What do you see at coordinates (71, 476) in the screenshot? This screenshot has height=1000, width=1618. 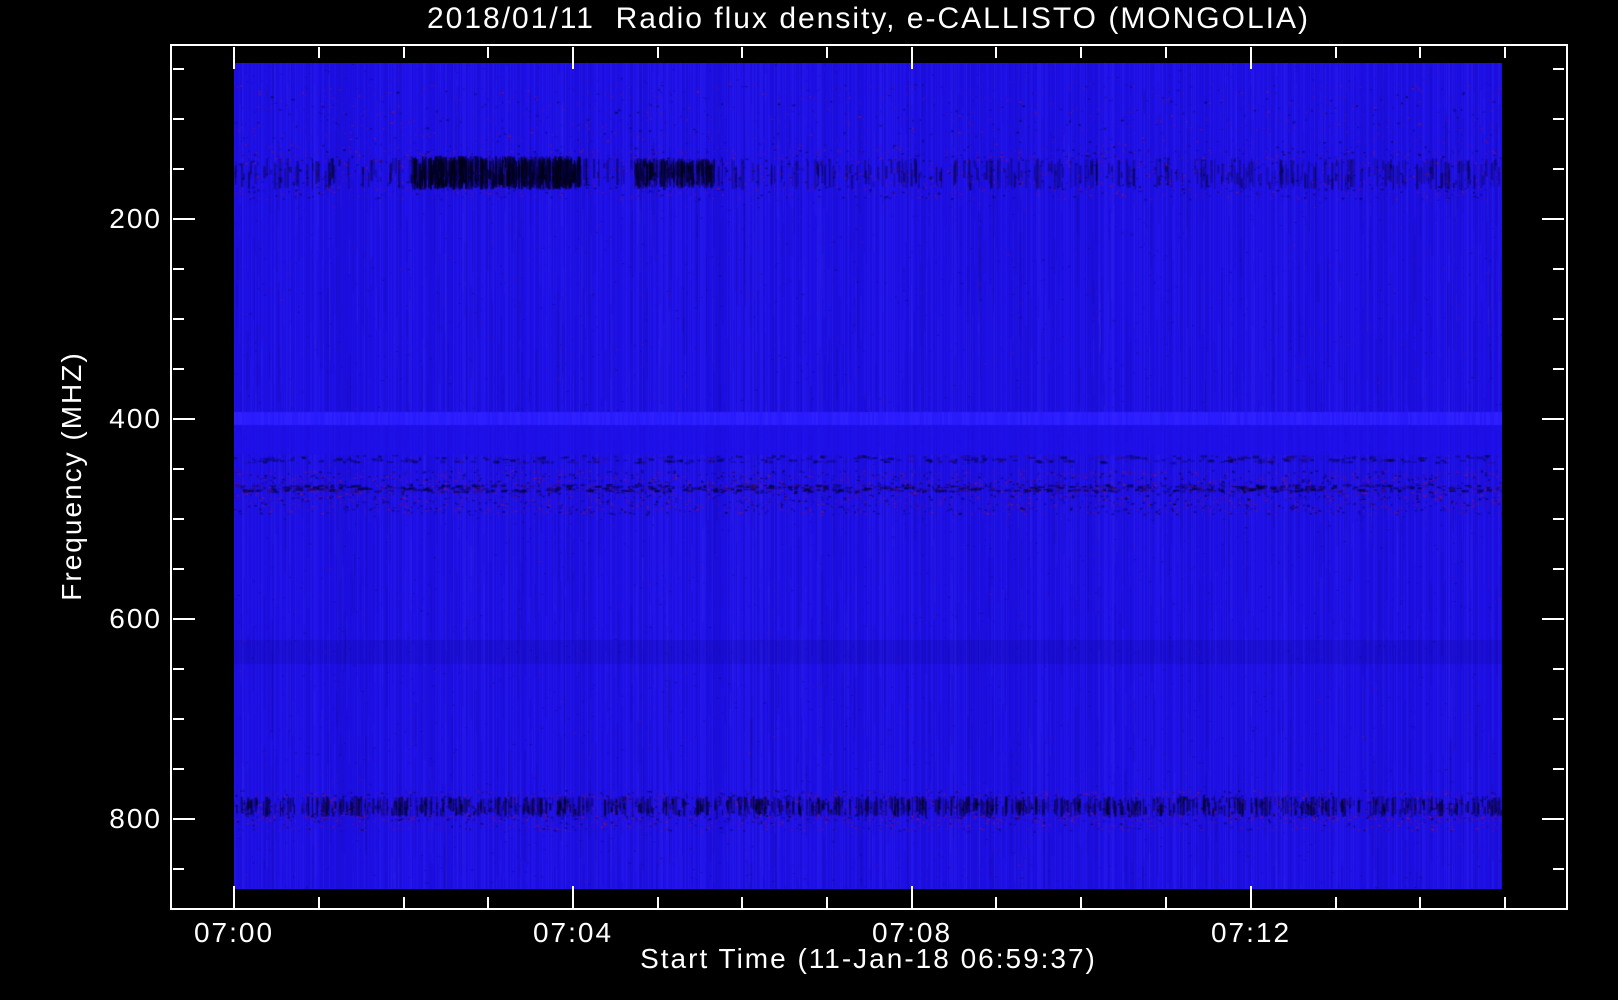 I see `y-axis-label: Frequency (MHZ)` at bounding box center [71, 476].